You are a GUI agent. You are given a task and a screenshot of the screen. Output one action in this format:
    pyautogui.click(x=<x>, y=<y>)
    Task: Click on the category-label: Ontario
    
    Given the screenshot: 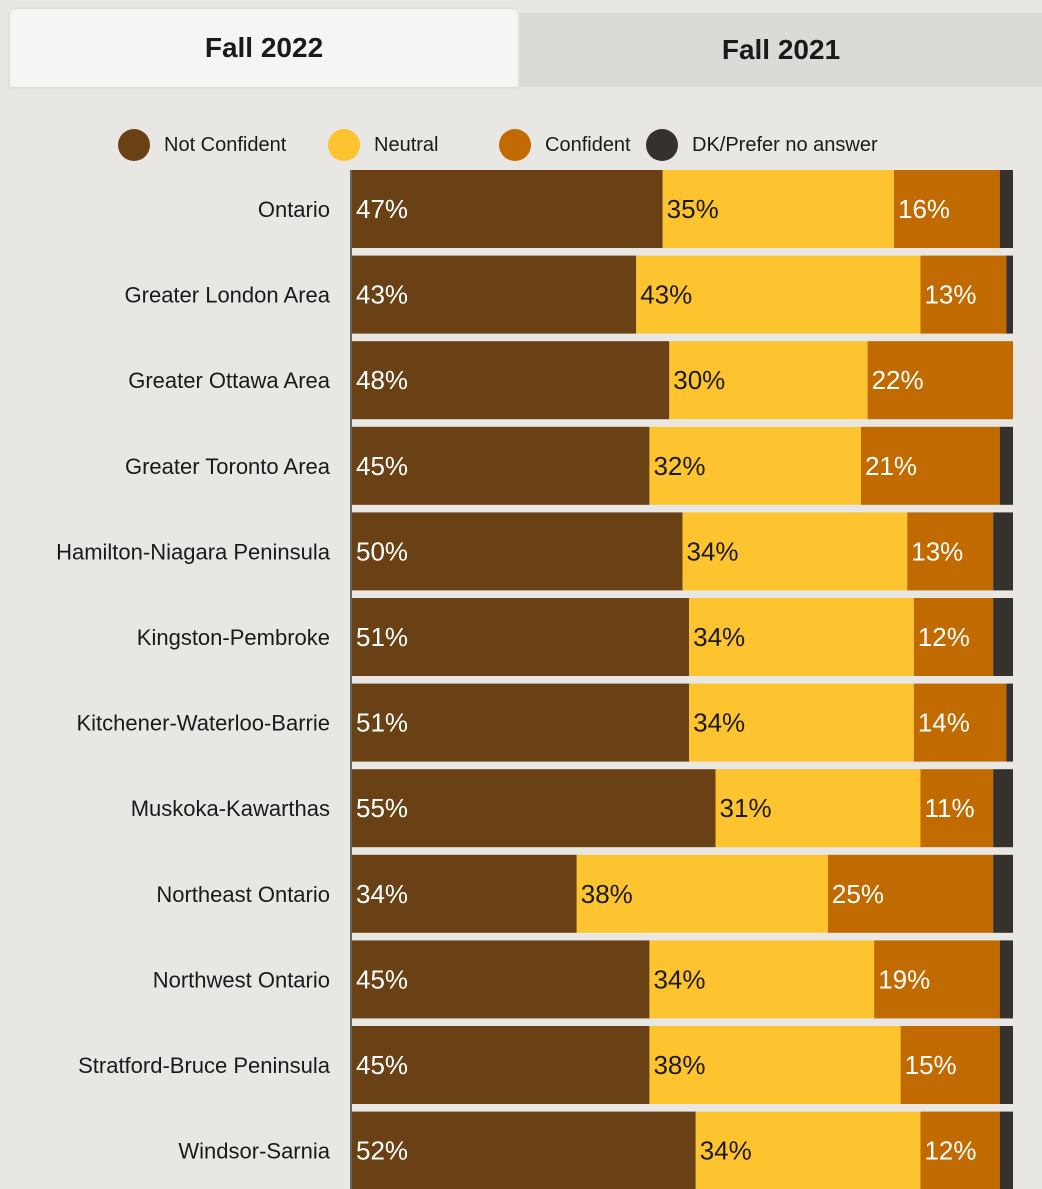 What is the action you would take?
    pyautogui.click(x=294, y=209)
    